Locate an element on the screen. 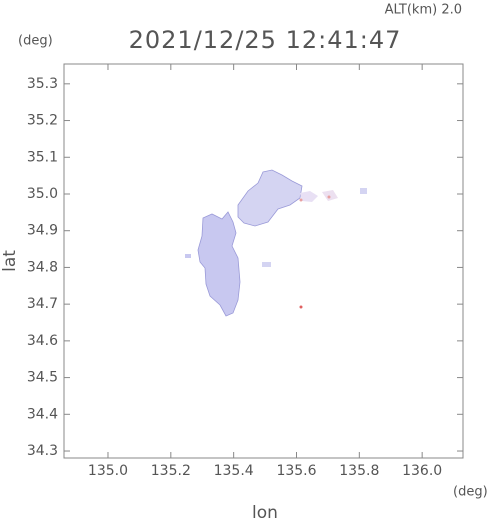 The image size is (491, 521). x-tick-label: 135.0 is located at coordinates (108, 471).